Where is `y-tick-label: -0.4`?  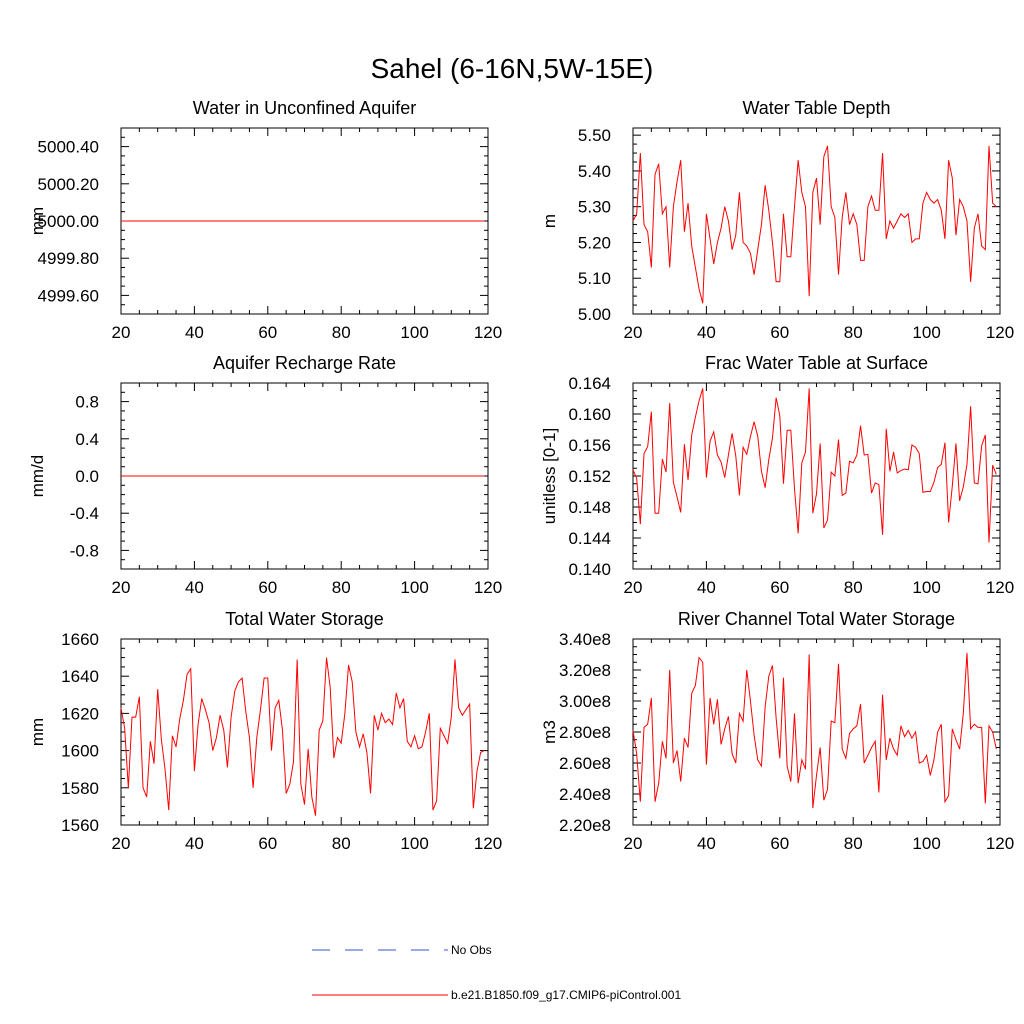 y-tick-label: -0.4 is located at coordinates (84, 513).